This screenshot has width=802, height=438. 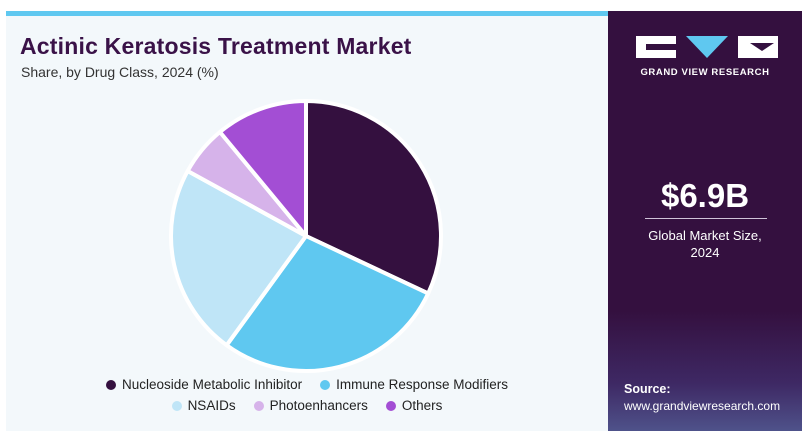 What do you see at coordinates (705, 371) in the screenshot?
I see `panel-background-glow` at bounding box center [705, 371].